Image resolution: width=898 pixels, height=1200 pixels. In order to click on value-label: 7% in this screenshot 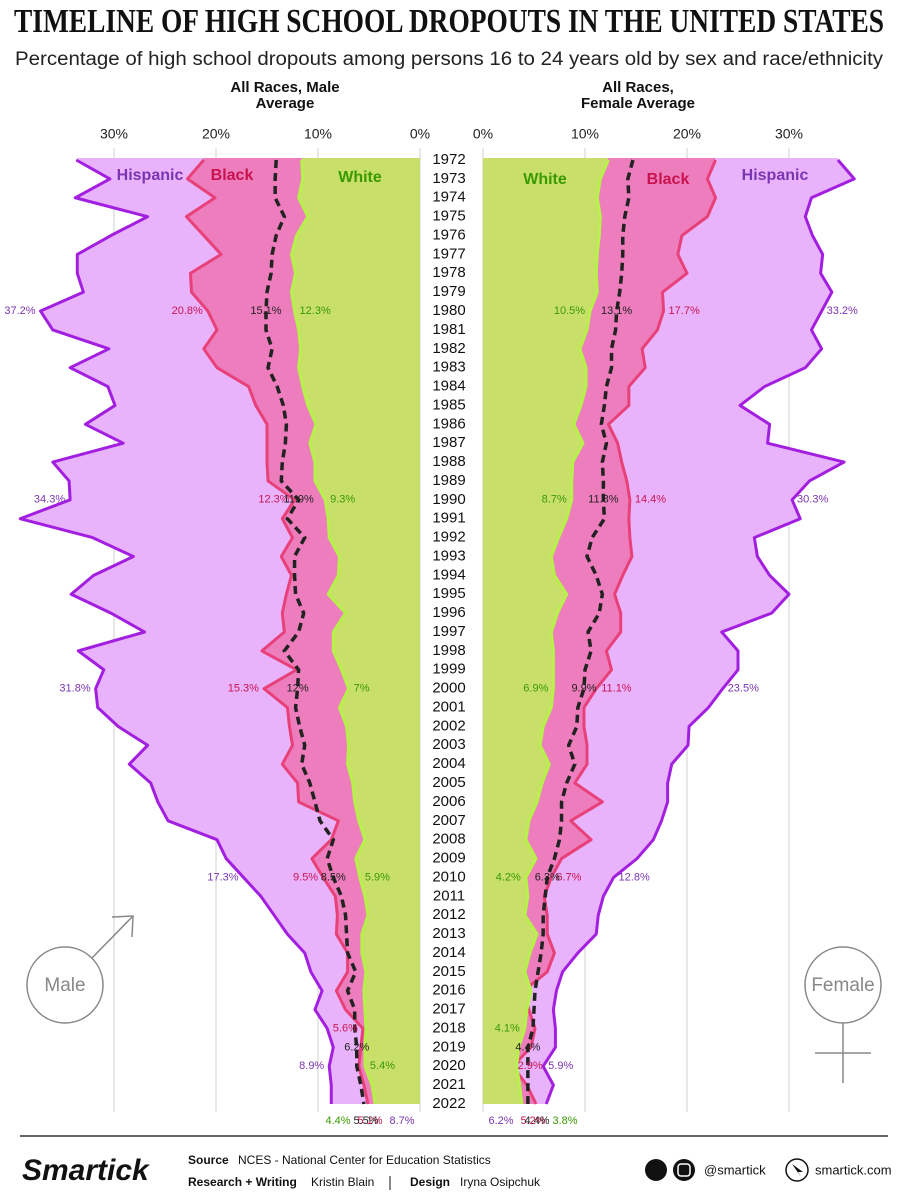, I will do `click(362, 689)`.